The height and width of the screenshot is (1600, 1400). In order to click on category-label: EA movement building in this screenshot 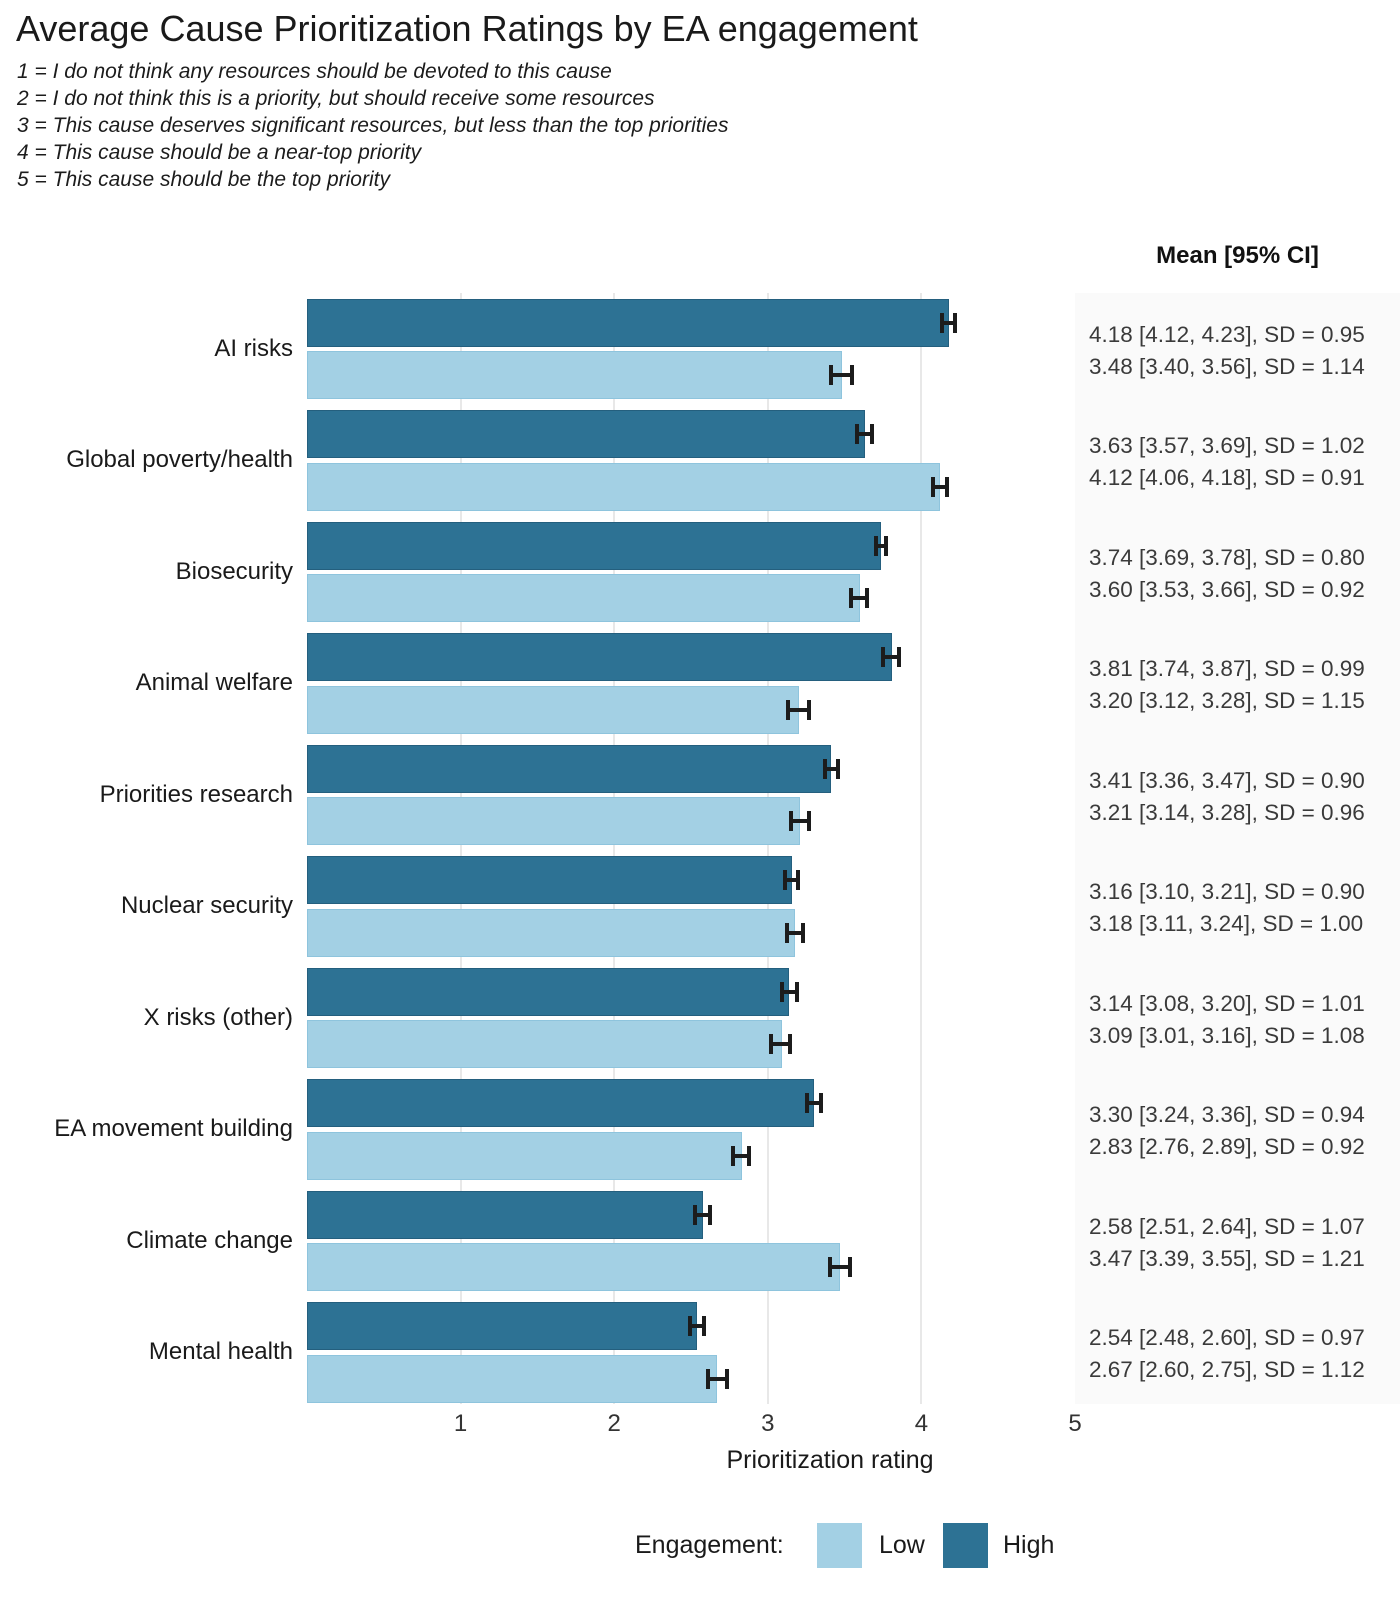, I will do `click(173, 1128)`.